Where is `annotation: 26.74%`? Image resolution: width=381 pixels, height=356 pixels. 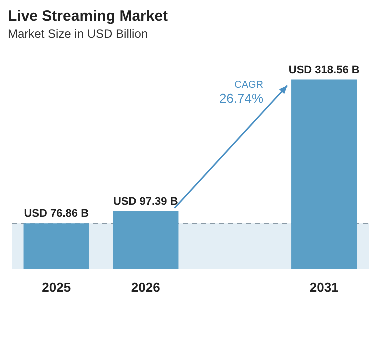 annotation: 26.74% is located at coordinates (241, 98).